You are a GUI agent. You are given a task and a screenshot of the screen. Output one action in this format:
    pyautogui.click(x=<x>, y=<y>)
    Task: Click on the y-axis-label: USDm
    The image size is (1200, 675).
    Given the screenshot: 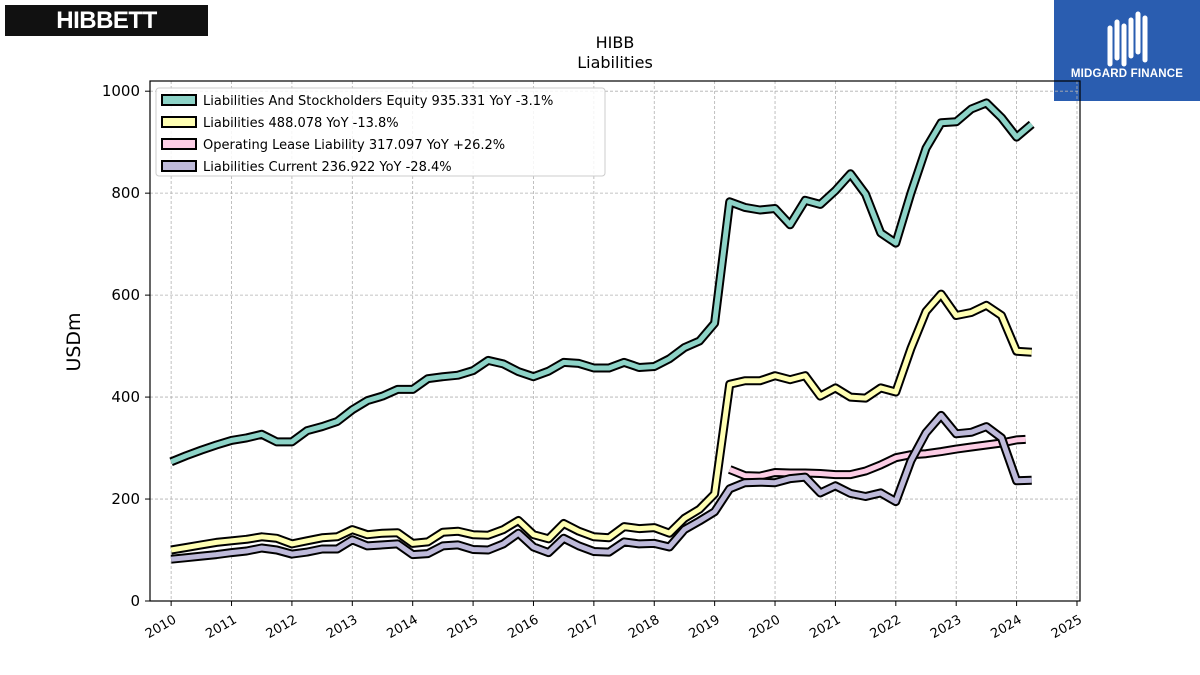 What is the action you would take?
    pyautogui.click(x=74, y=341)
    